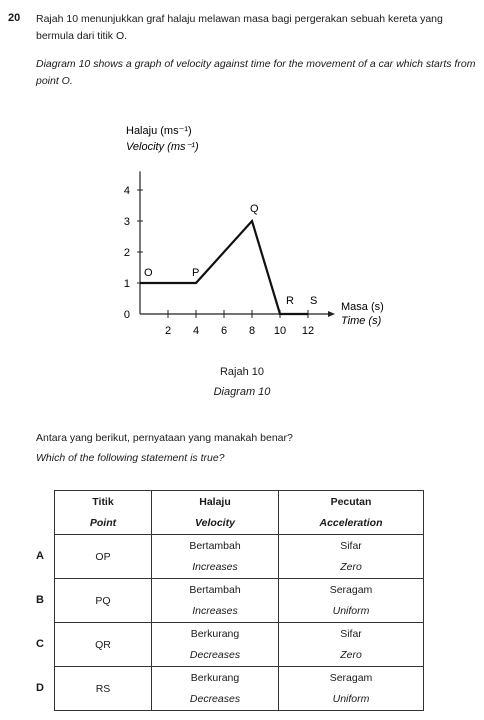 The width and height of the screenshot is (484, 720). I want to click on x-tick-label: 10, so click(280, 331).